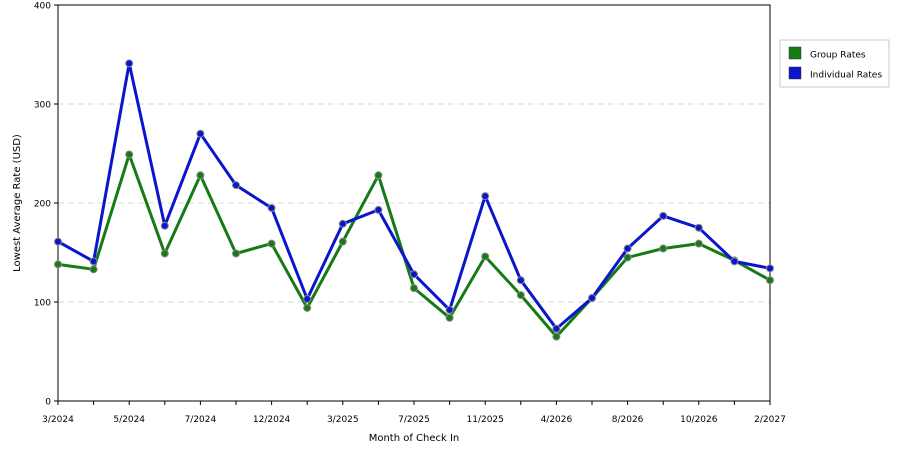 The height and width of the screenshot is (454, 900). Describe the element at coordinates (58, 420) in the screenshot. I see `x-tick-label: 3/2024` at that location.